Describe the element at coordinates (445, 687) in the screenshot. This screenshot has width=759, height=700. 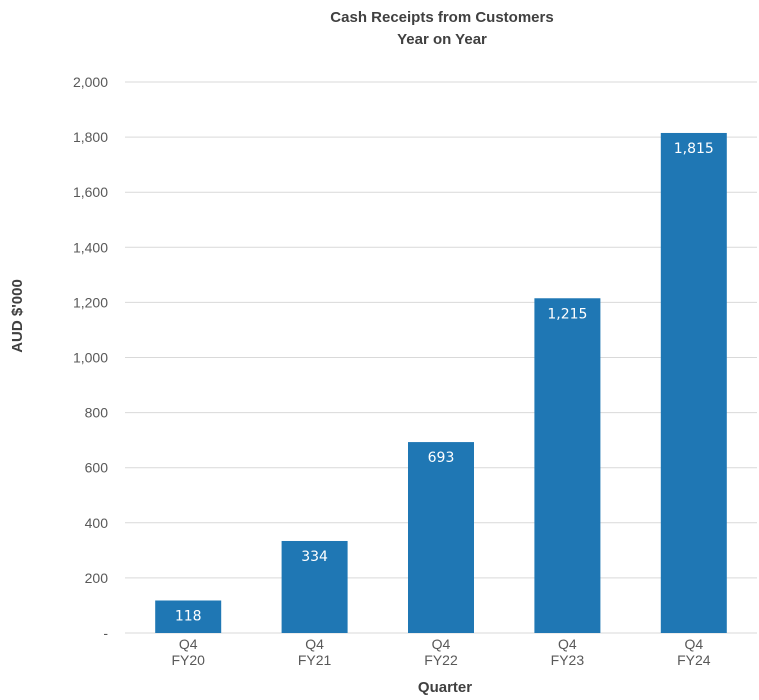
I see `x-axis-title: Quarter` at that location.